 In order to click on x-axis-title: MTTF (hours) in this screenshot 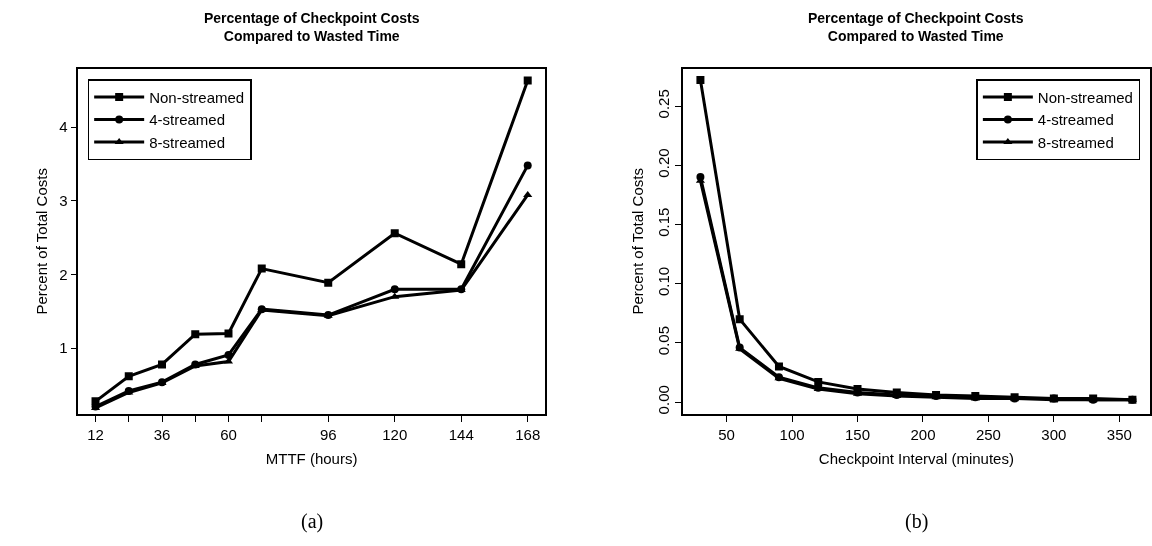, I will do `click(311, 459)`.